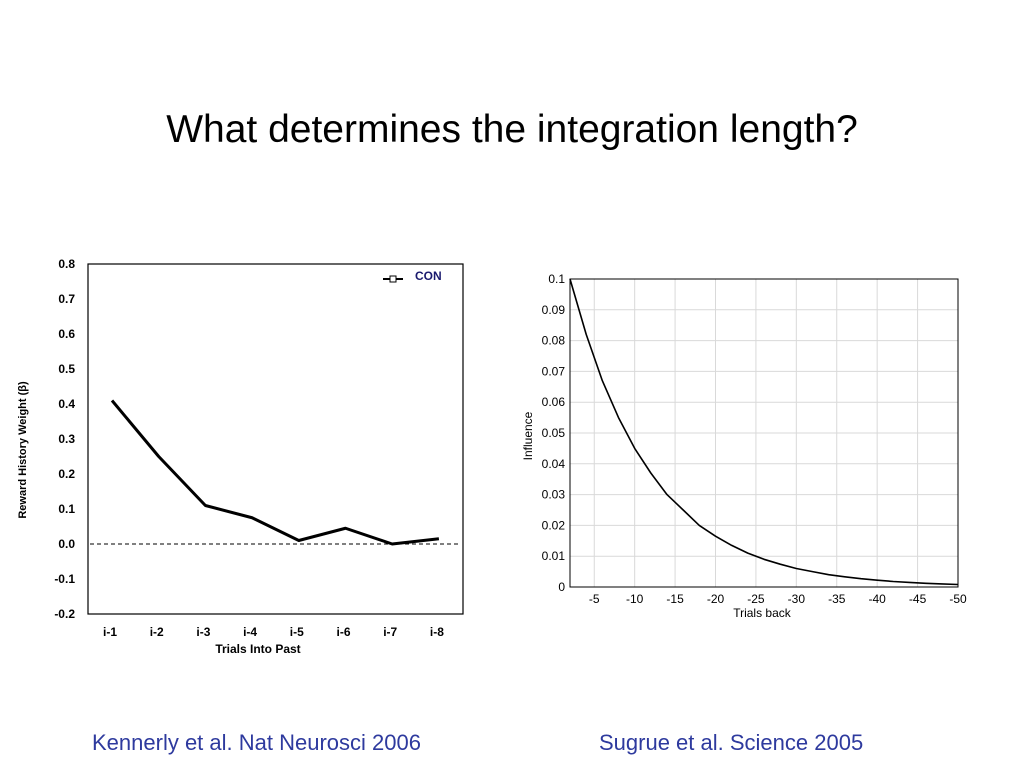 The height and width of the screenshot is (768, 1024). I want to click on right-y-tick-label: 0.08, so click(554, 341).